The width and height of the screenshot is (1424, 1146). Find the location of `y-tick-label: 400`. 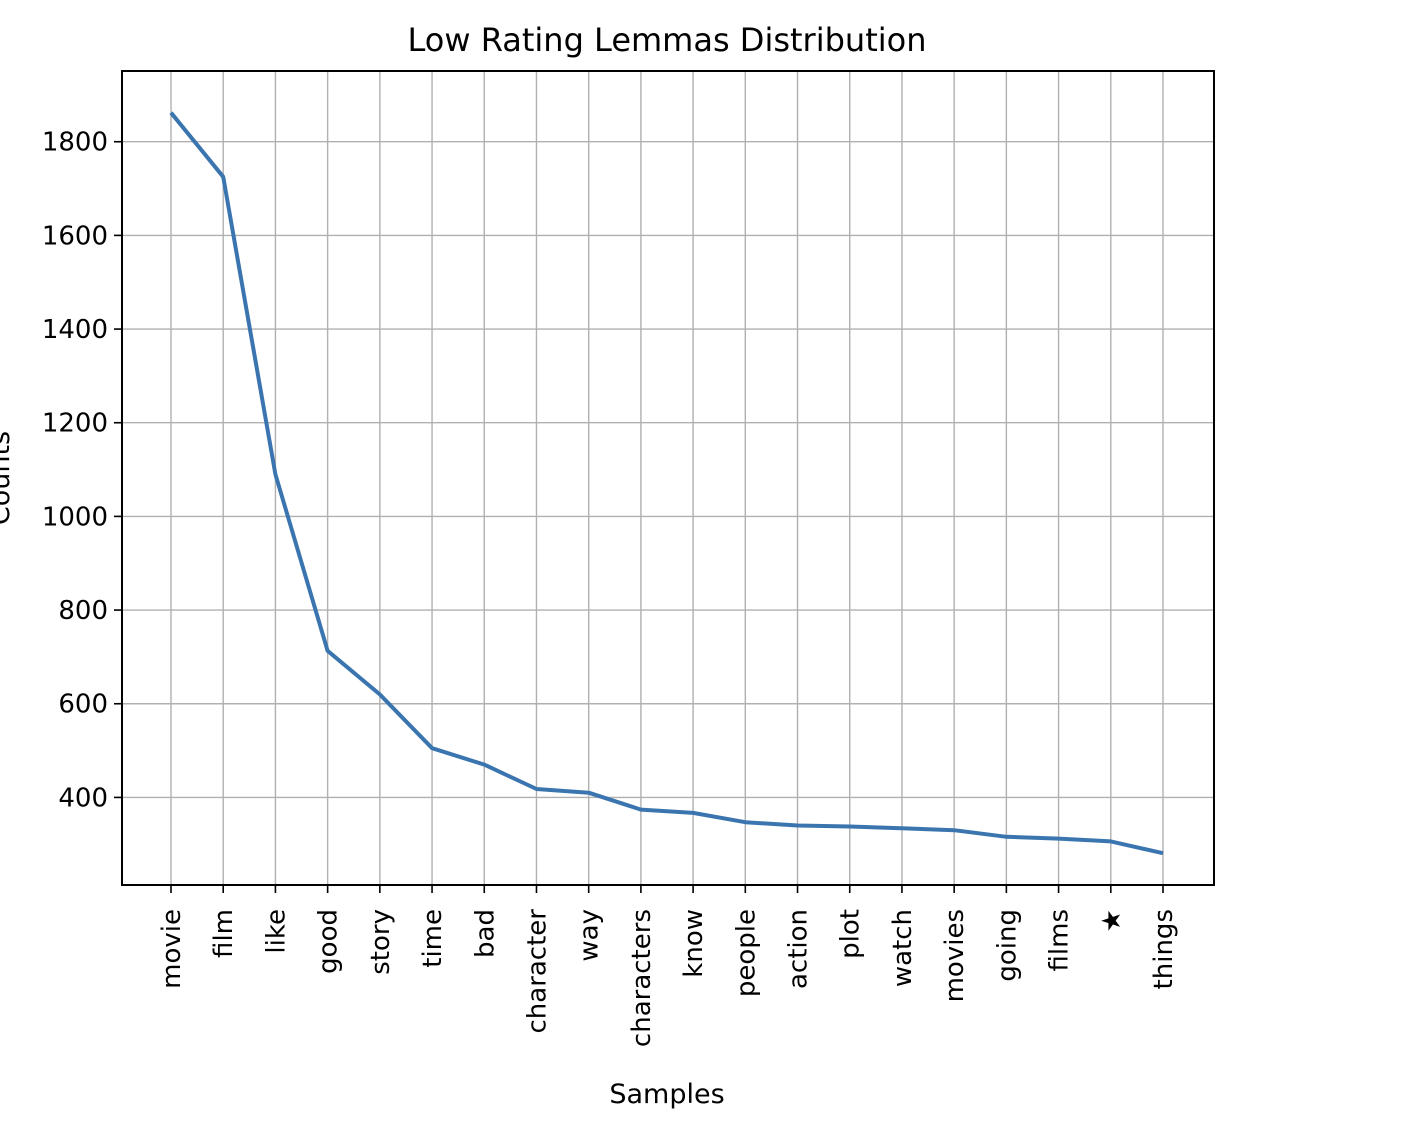

y-tick-label: 400 is located at coordinates (83, 798).